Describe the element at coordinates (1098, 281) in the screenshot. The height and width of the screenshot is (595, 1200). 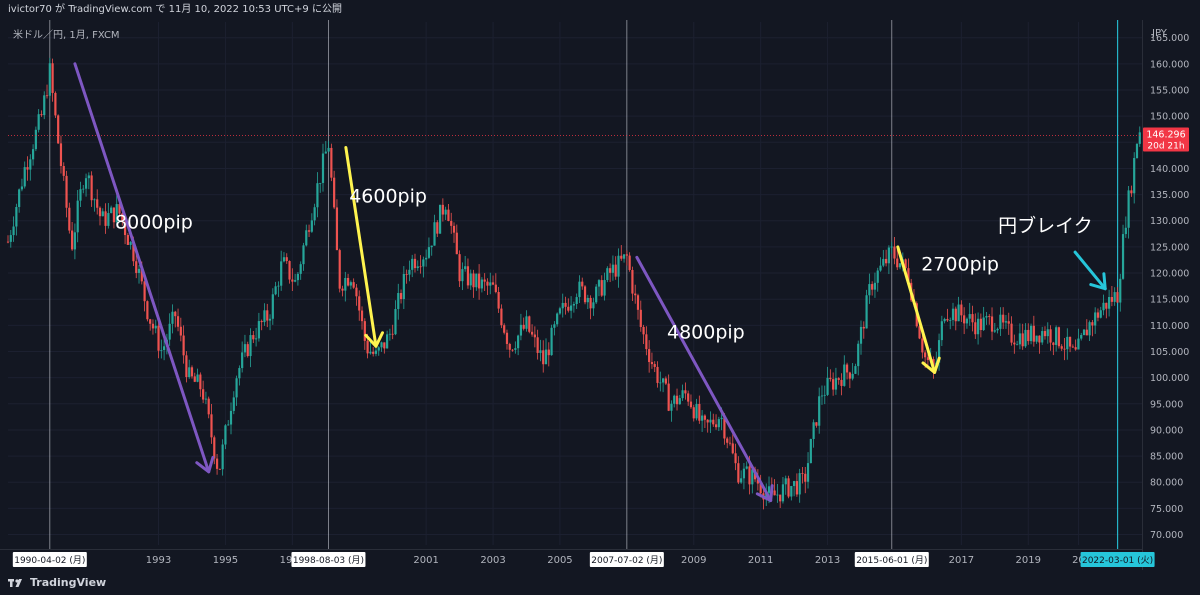
I see `cyan-arrow-head` at that location.